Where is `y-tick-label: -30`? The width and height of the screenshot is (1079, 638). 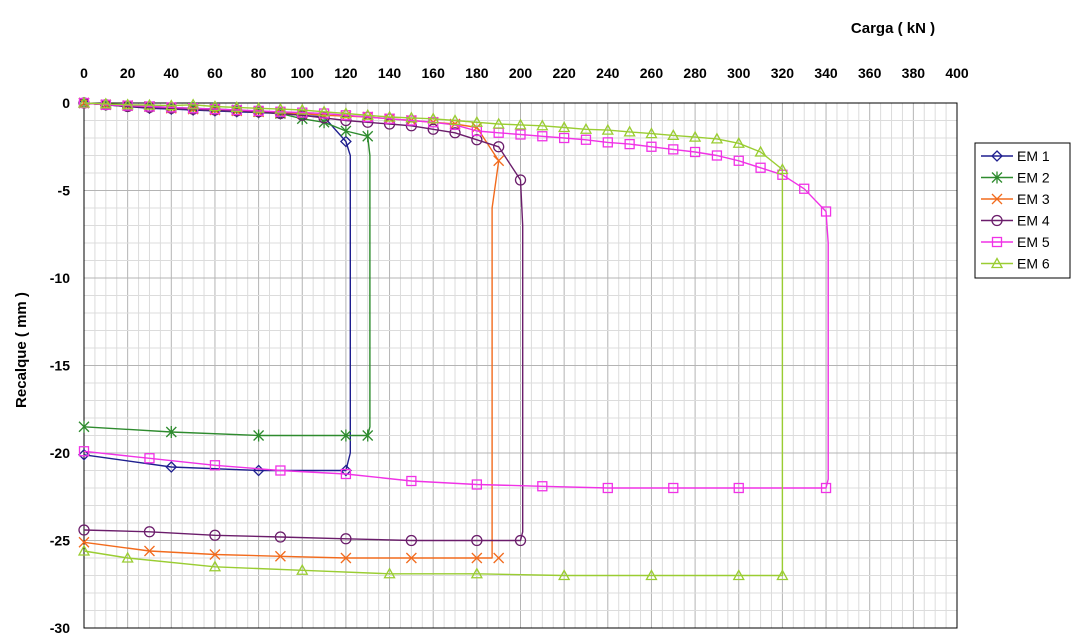
y-tick-label: -30 is located at coordinates (60, 628).